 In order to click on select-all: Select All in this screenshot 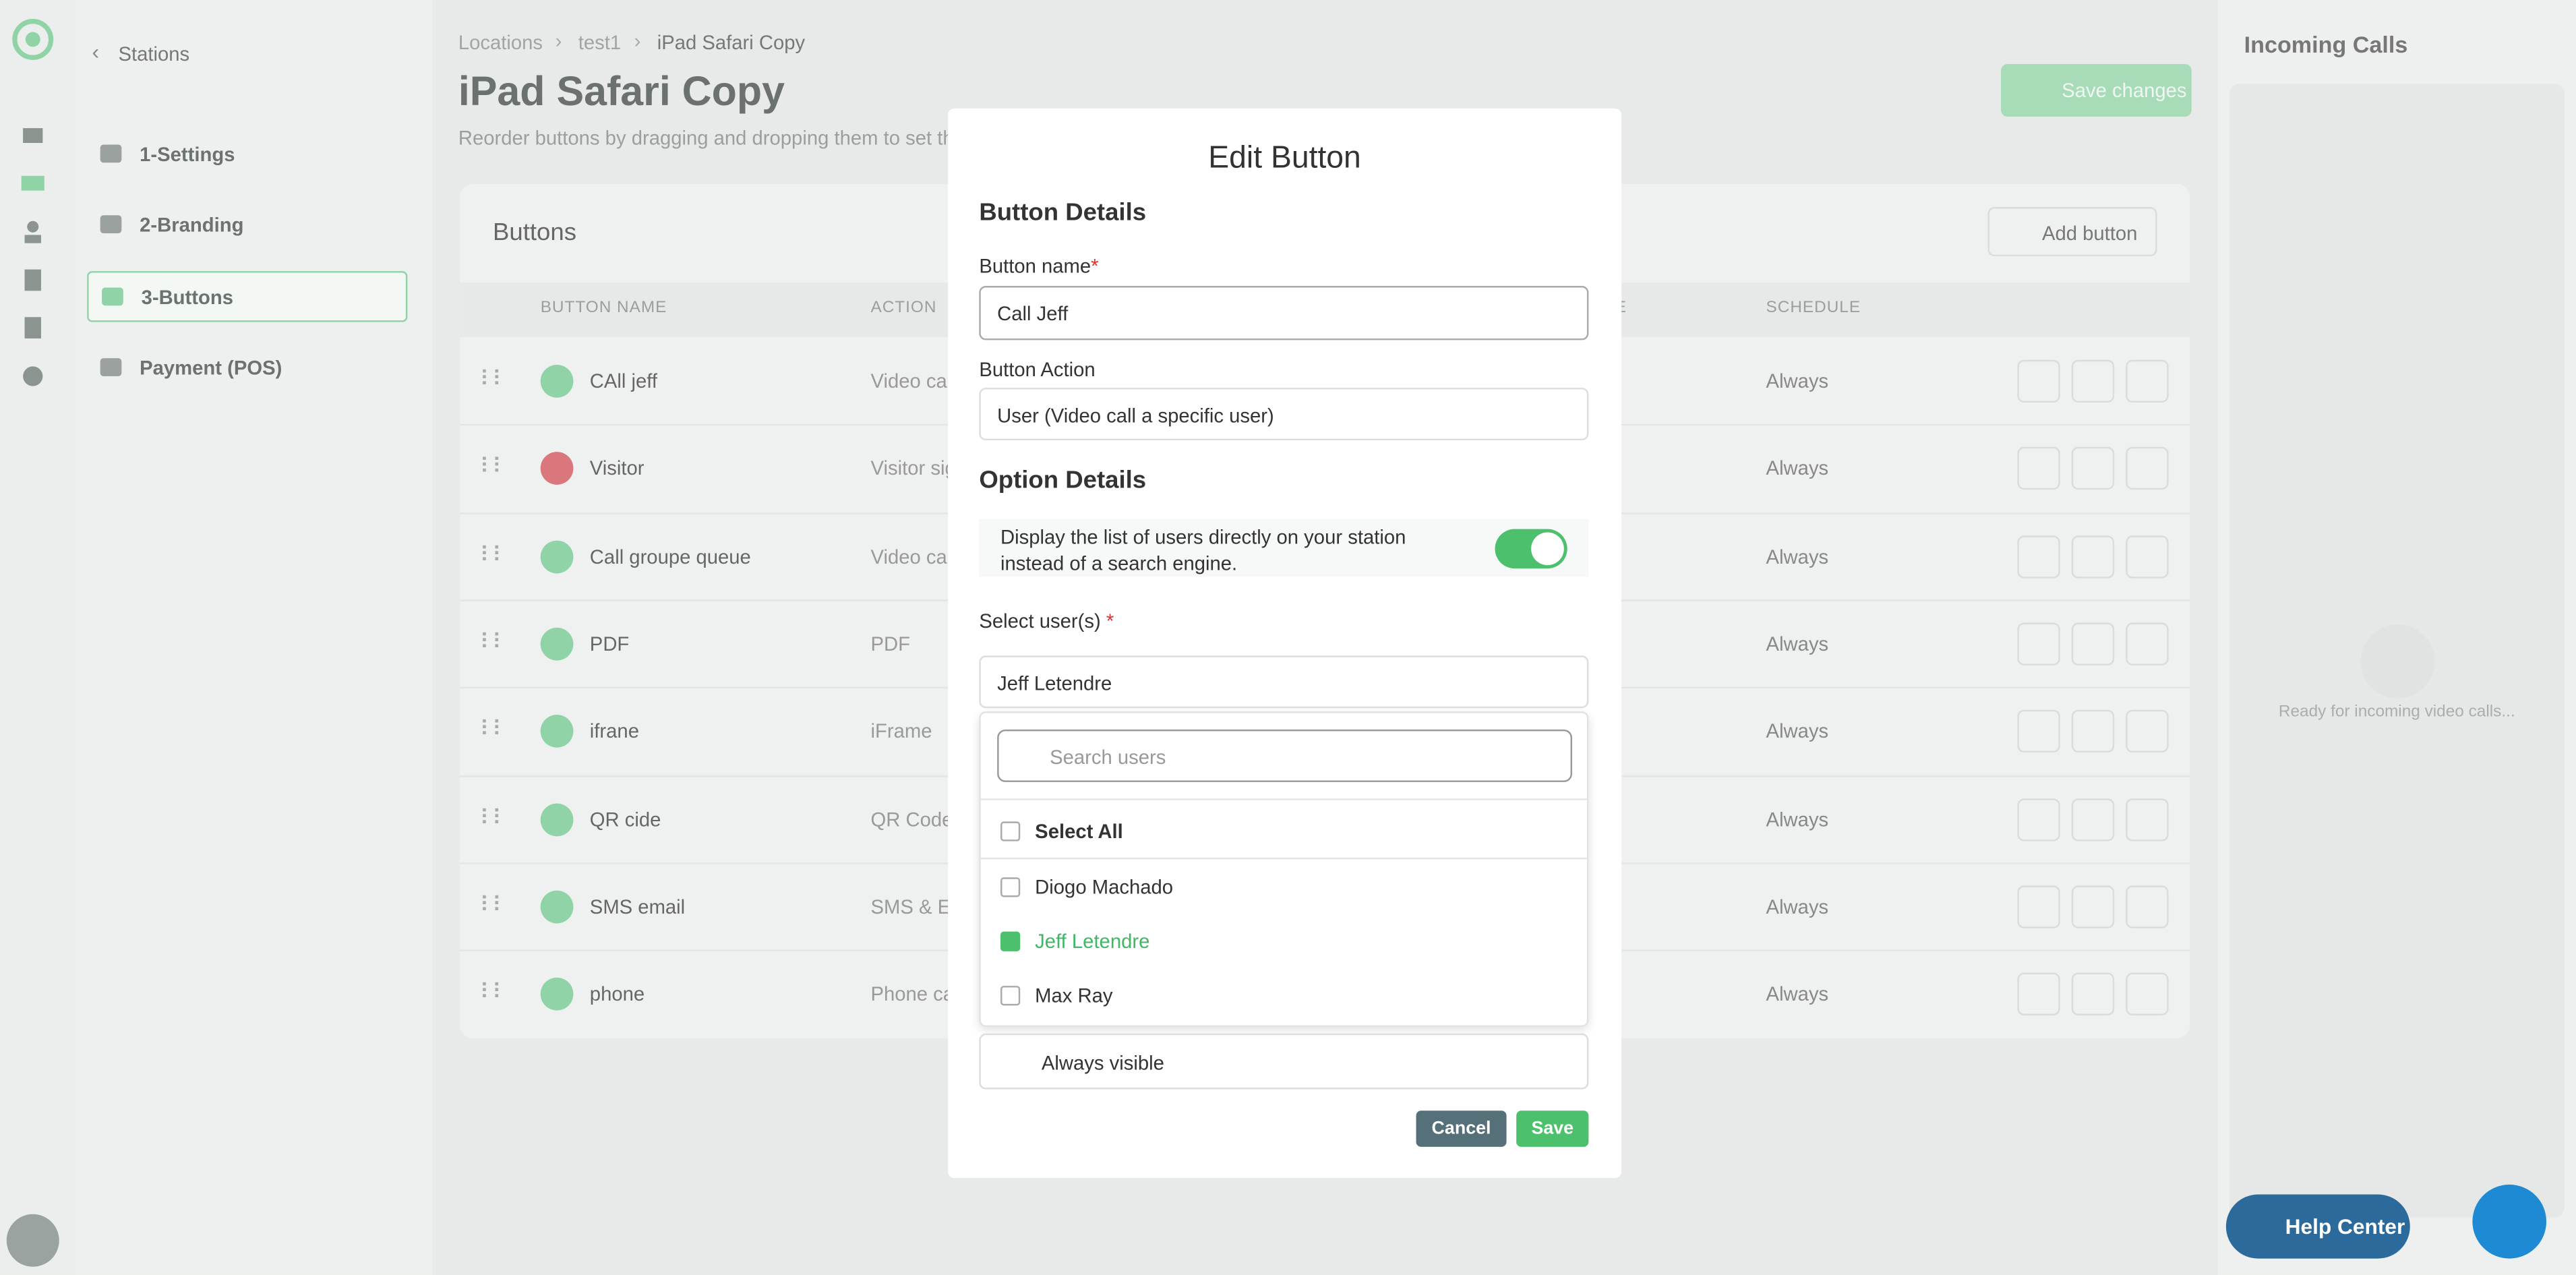, I will do `click(1079, 831)`.